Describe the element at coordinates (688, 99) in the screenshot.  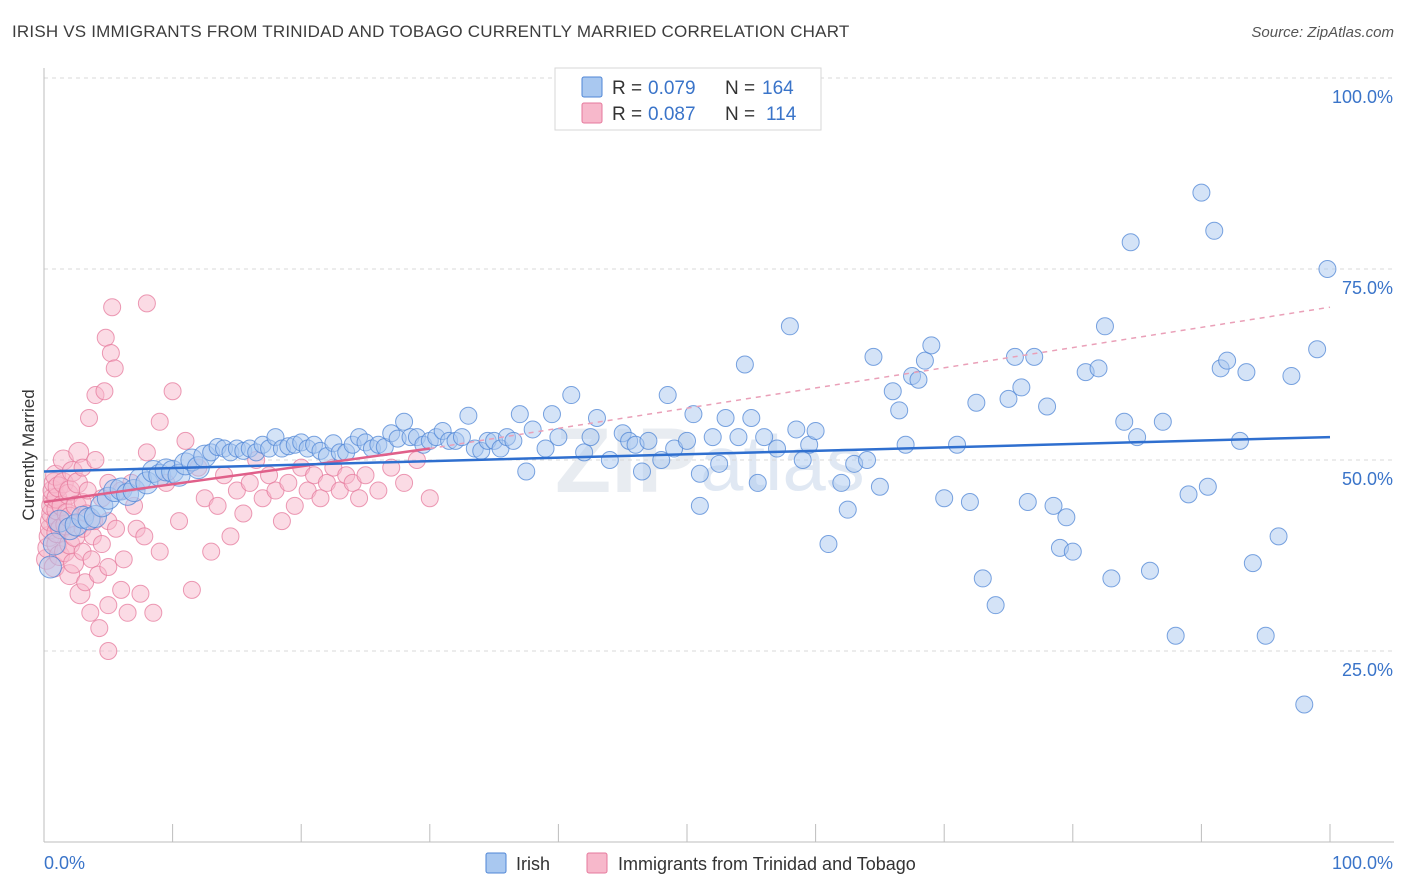
I see `stats-box: R = 0.079 N = 164 R = 0.087 N = 114` at that location.